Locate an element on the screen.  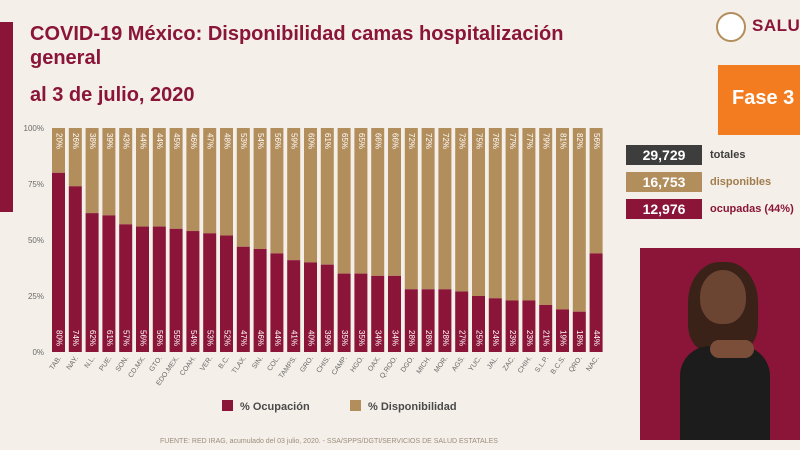
category-label: ZAC. is located at coordinates (509, 363).